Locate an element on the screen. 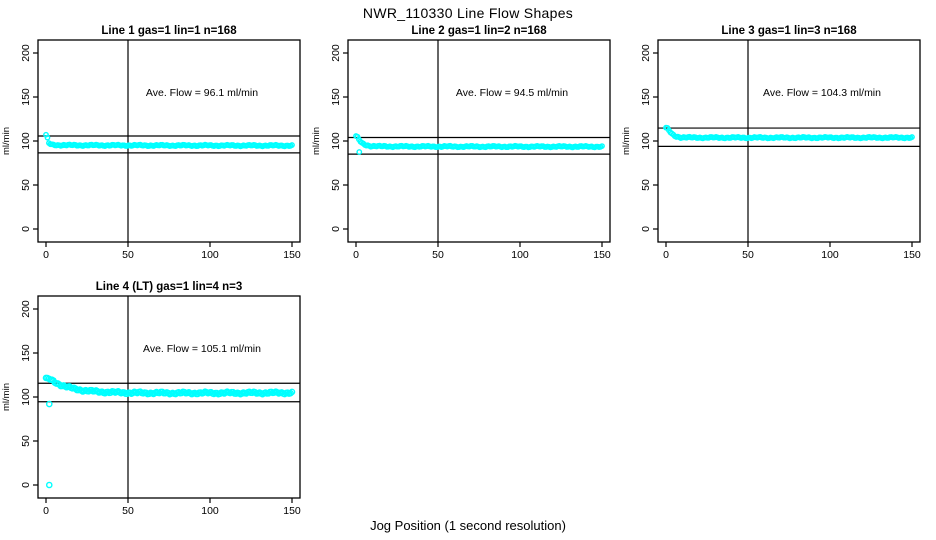 Image resolution: width=936 pixels, height=540 pixels. panel-title: Line 2 gas=1 lin=2 n=168 is located at coordinates (479, 31).